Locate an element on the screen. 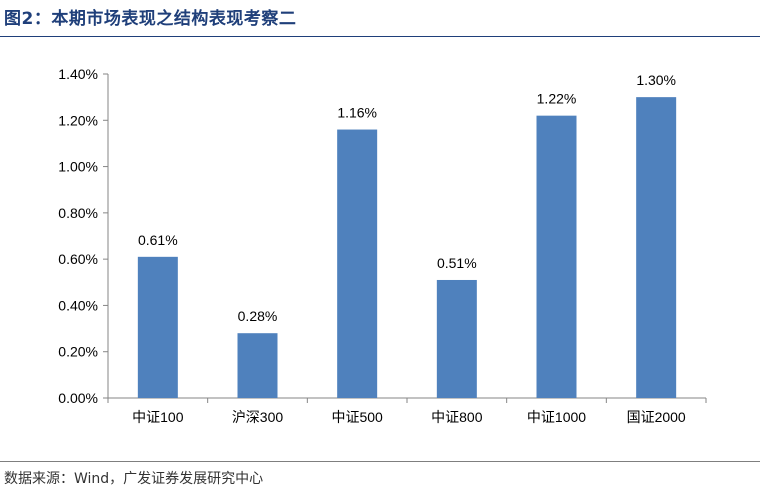 The image size is (766, 496). y-tick-label: 1.40% is located at coordinates (78, 74).